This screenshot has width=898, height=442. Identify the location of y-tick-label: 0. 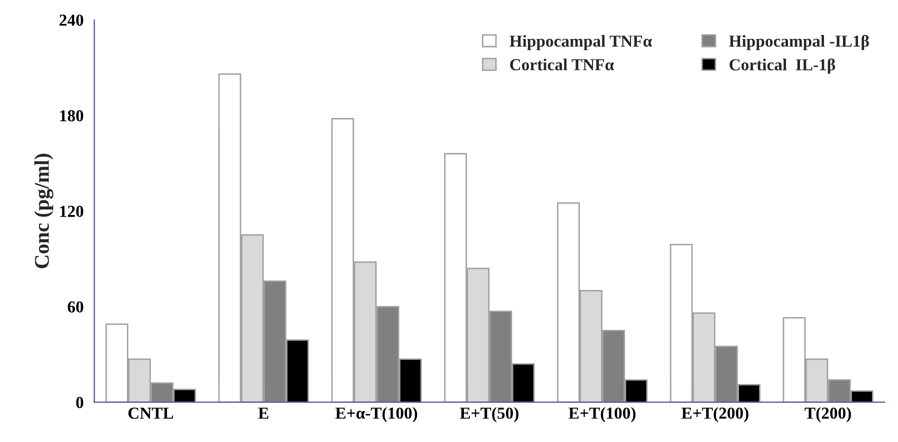
(80, 402).